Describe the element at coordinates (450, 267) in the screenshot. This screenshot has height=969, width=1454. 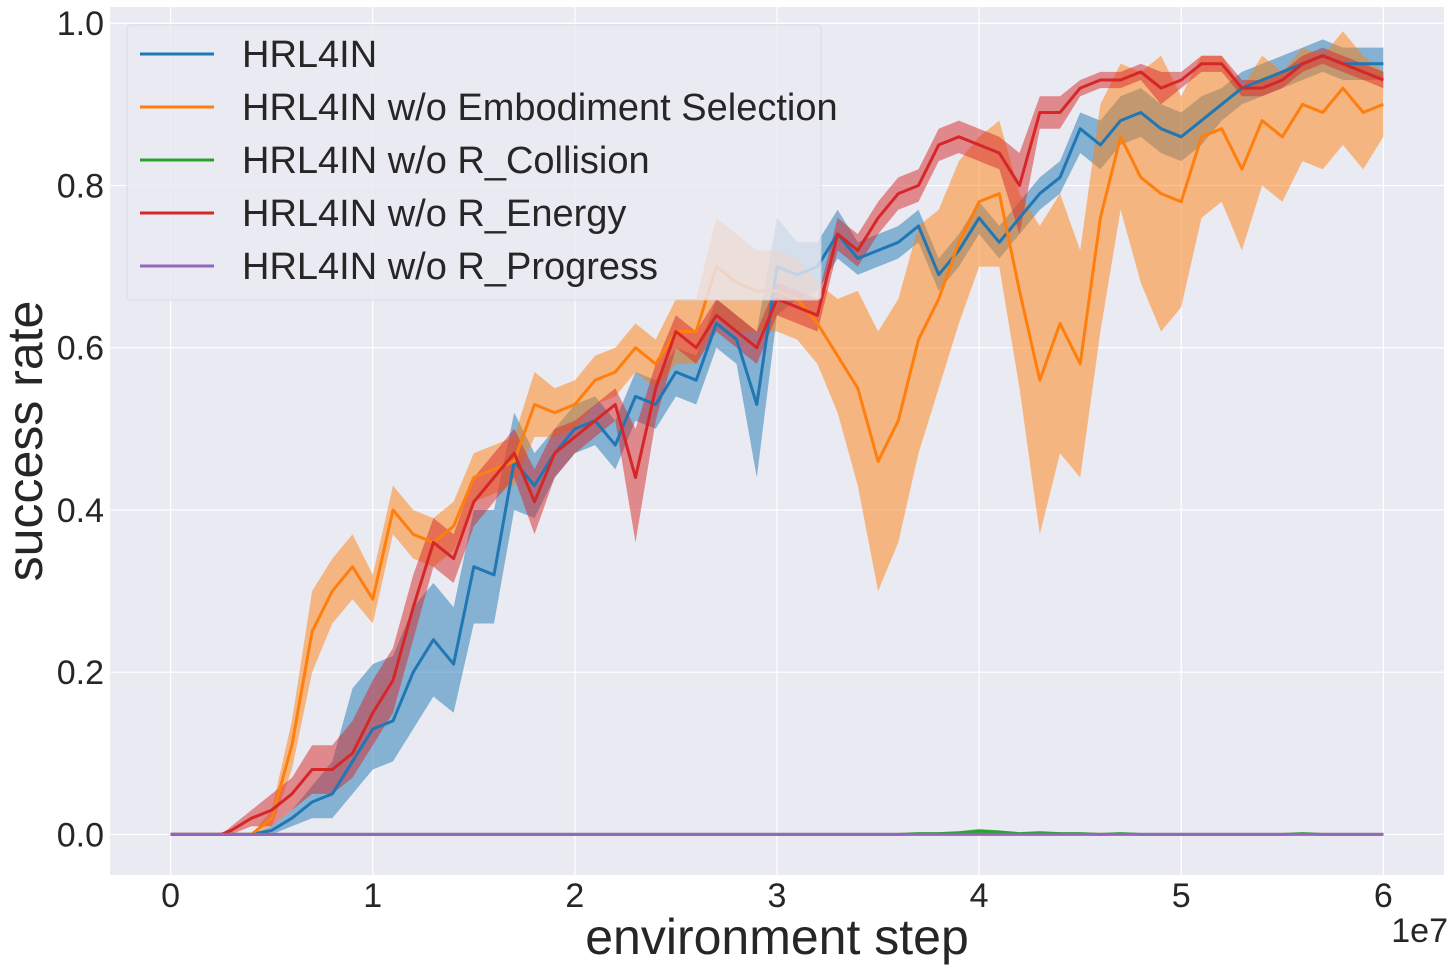
I see `legend-label-hrl4in-w-o-r-progress: HRL4IN w/o R_Progress` at that location.